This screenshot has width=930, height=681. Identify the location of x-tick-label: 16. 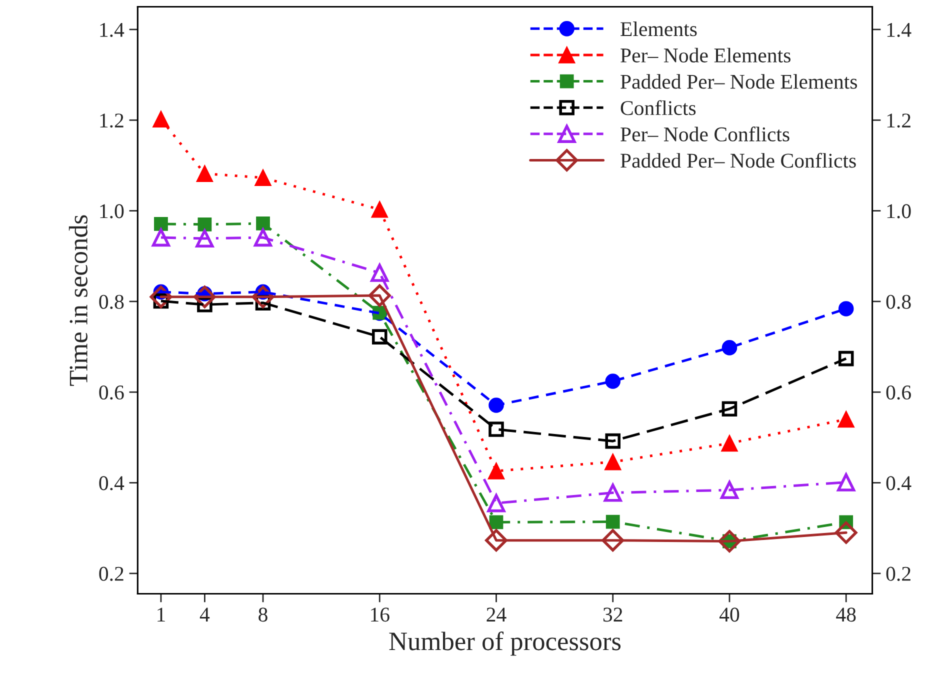
(380, 615).